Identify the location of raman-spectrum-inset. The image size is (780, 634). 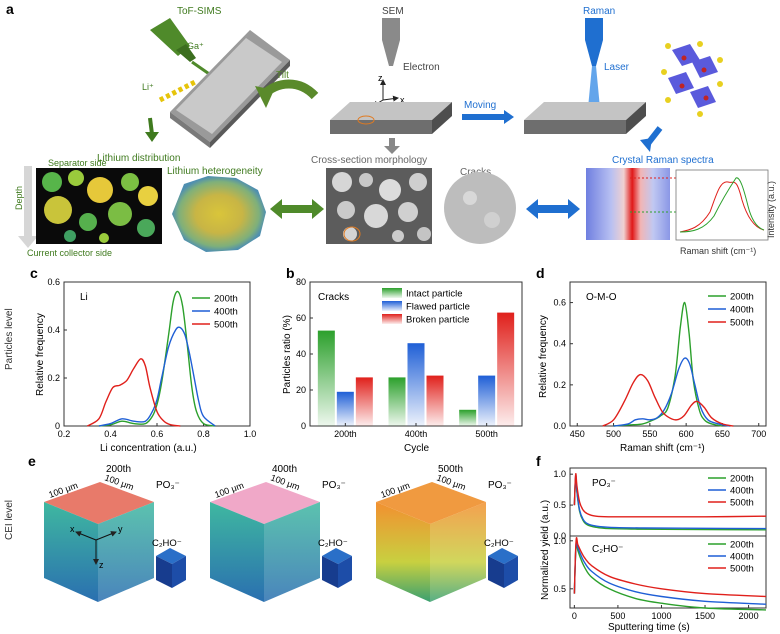
(722, 205).